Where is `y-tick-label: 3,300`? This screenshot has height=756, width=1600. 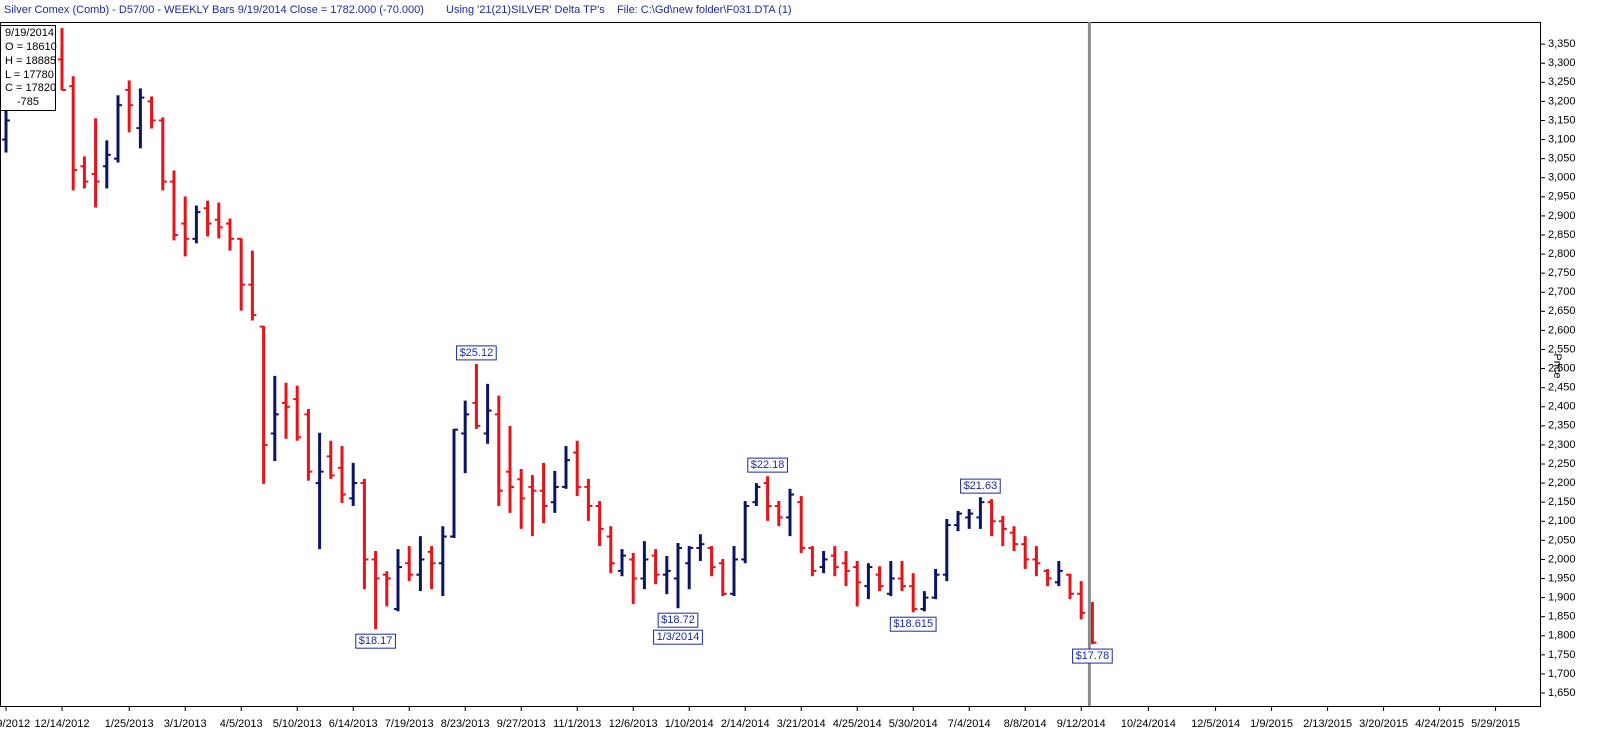
y-tick-label: 3,300 is located at coordinates (1562, 63).